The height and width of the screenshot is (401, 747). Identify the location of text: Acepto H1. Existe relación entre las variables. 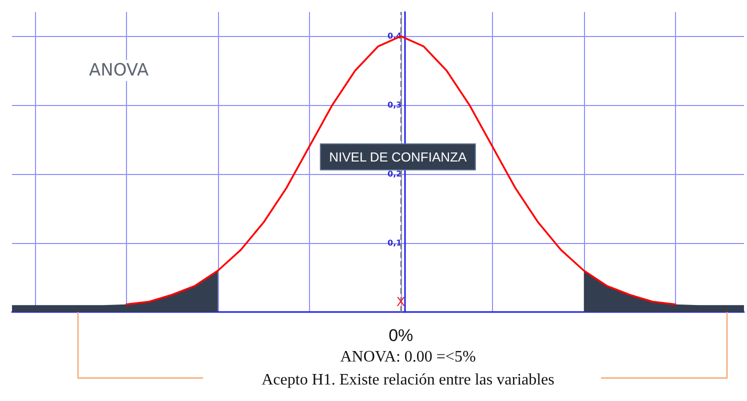
(408, 380).